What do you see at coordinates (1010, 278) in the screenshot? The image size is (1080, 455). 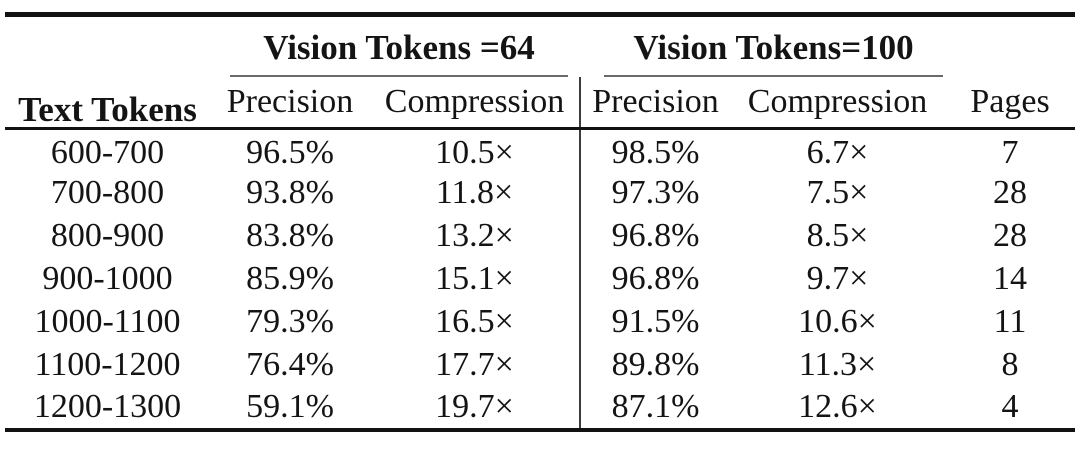 I see `cell-pages: 14` at bounding box center [1010, 278].